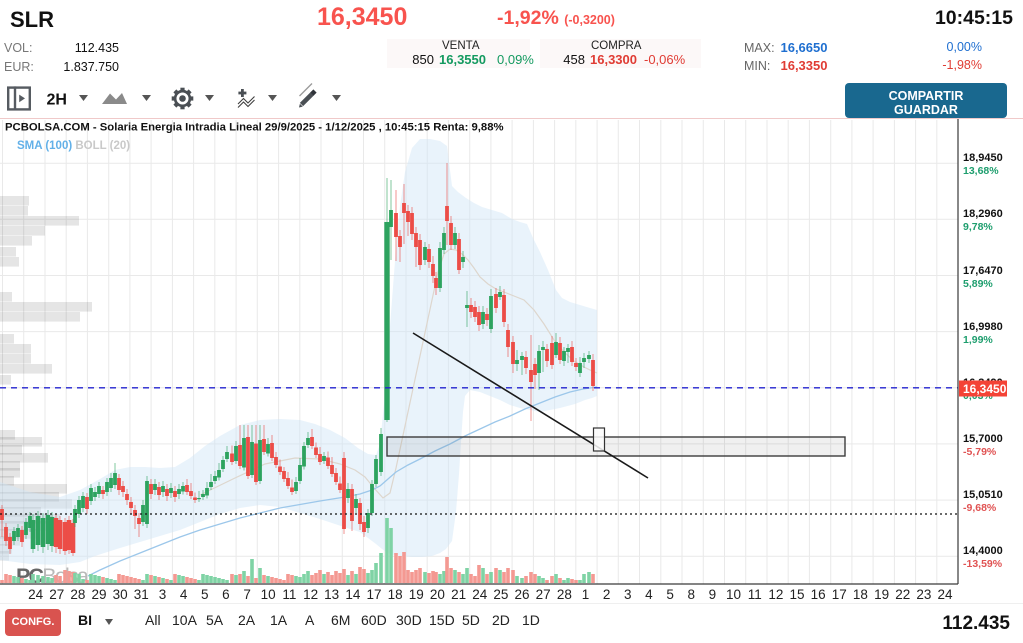 The image size is (1023, 643). I want to click on svg-text: 17,6470, so click(983, 271).